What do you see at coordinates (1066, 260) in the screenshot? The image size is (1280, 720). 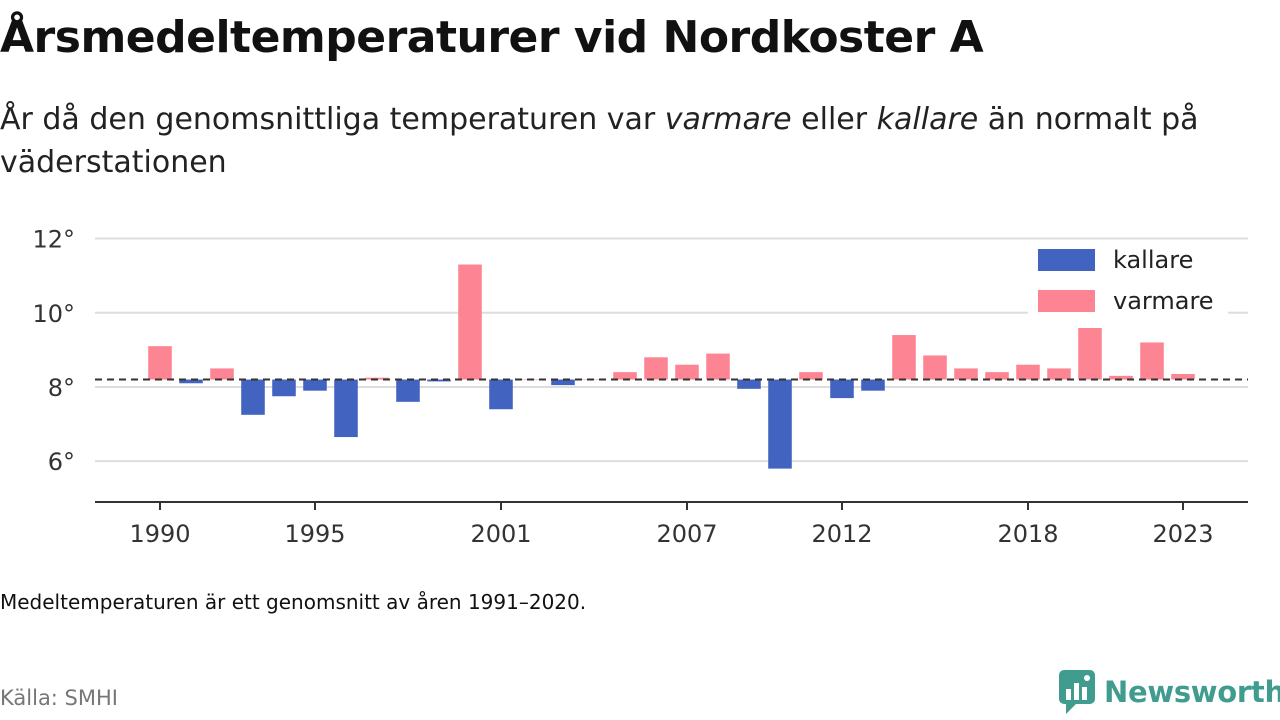 I see `legend-swatch-kallare` at bounding box center [1066, 260].